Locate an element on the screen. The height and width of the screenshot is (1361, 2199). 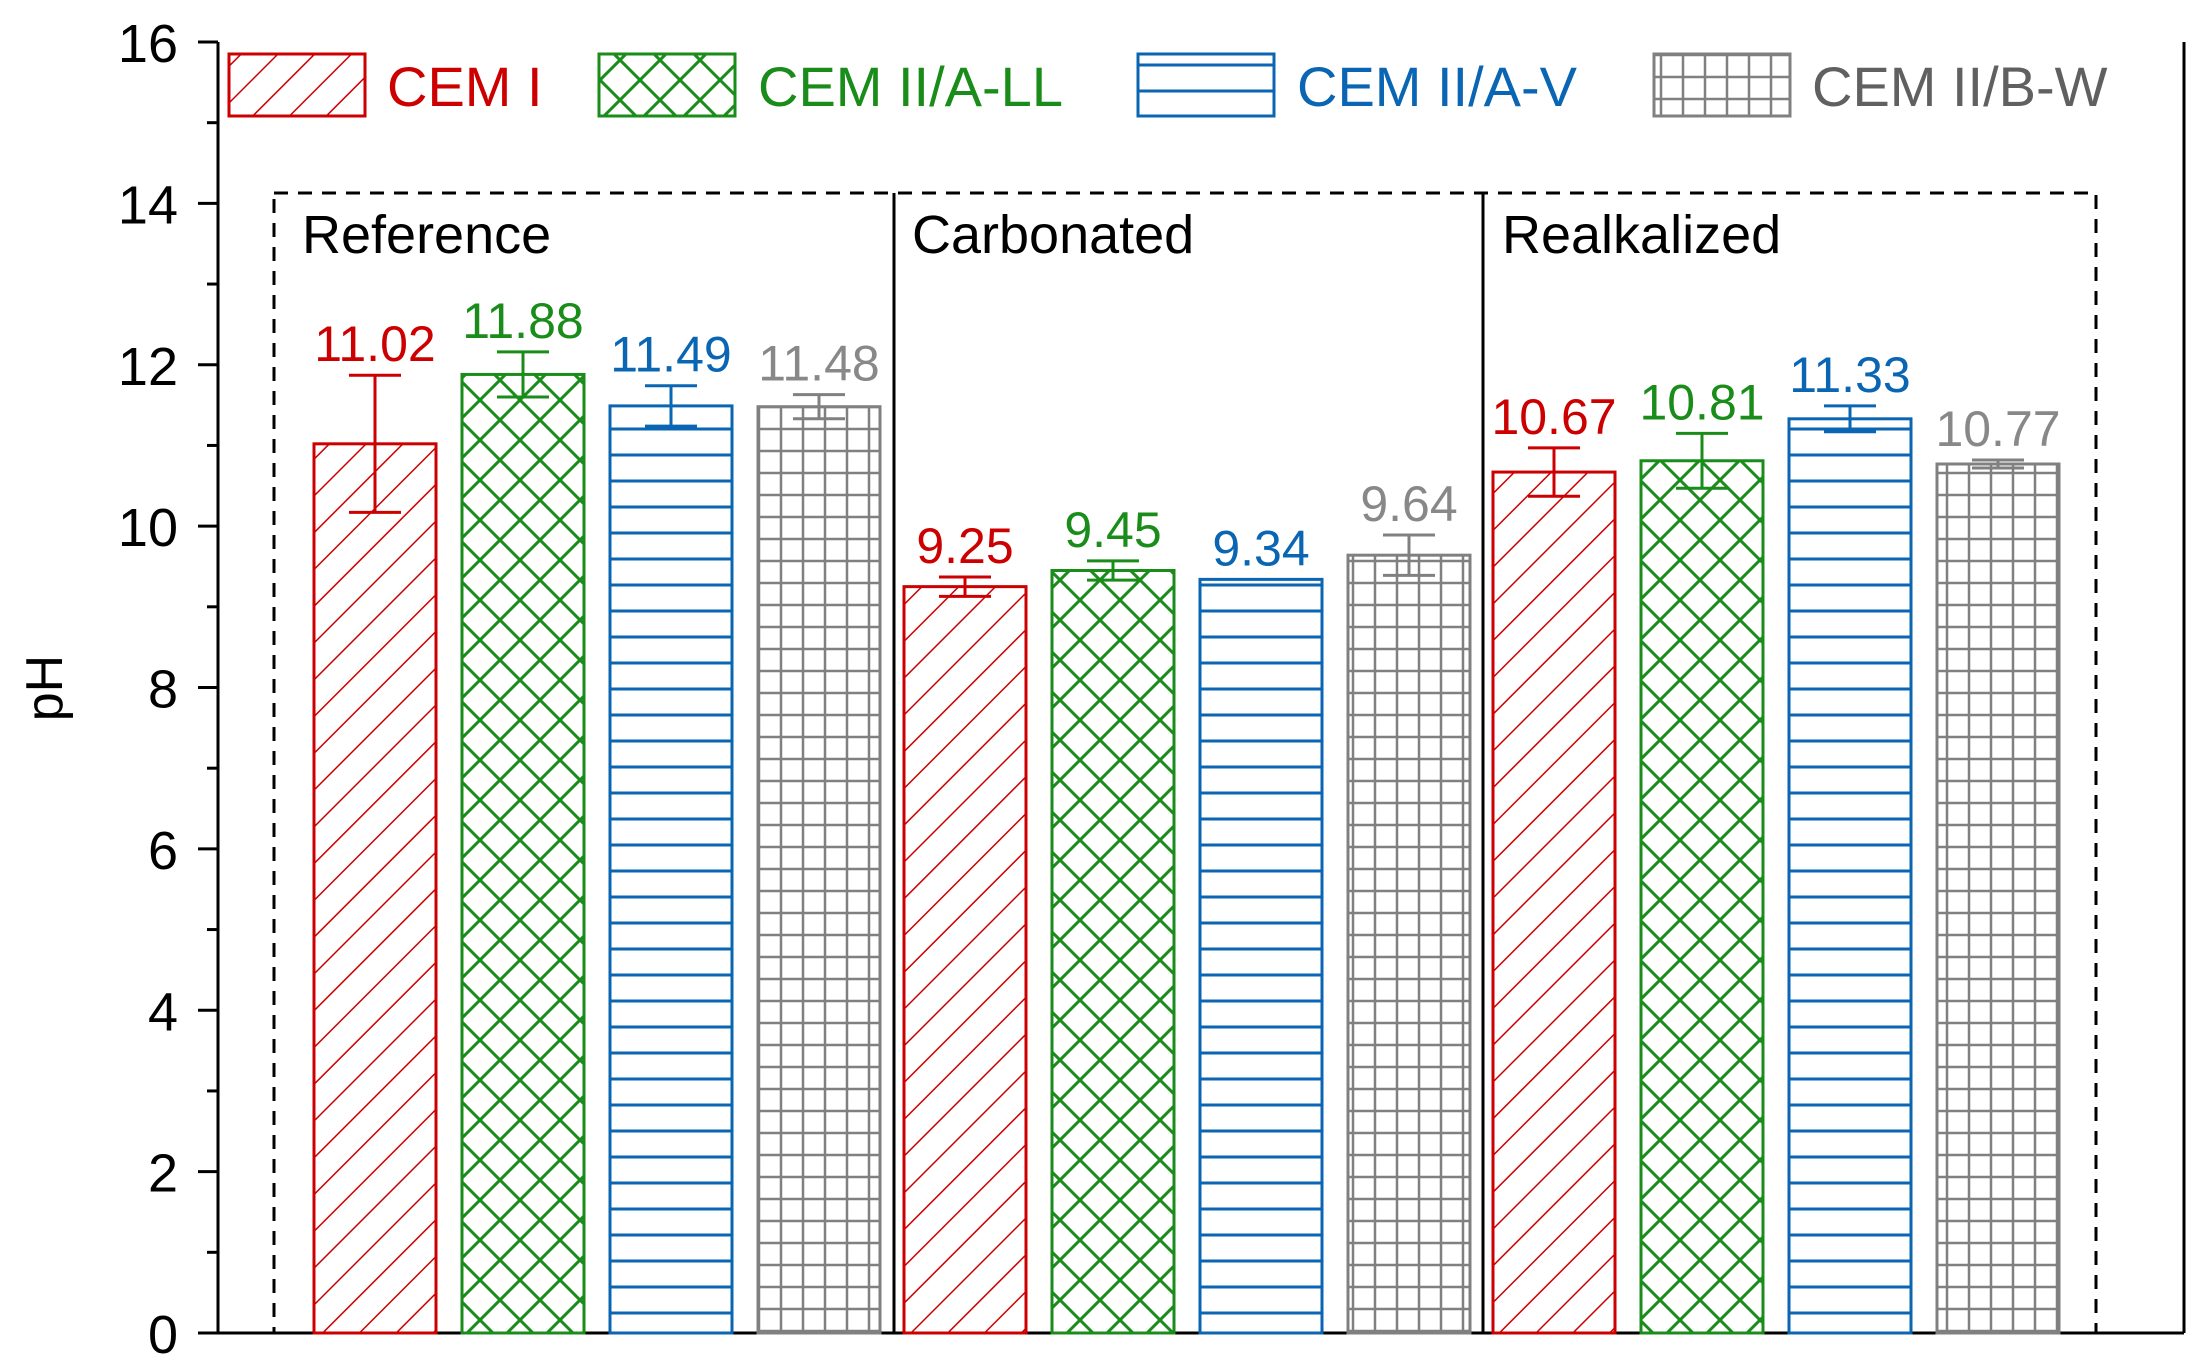
legend-swatch-cem-ii-a-v is located at coordinates (1206, 85).